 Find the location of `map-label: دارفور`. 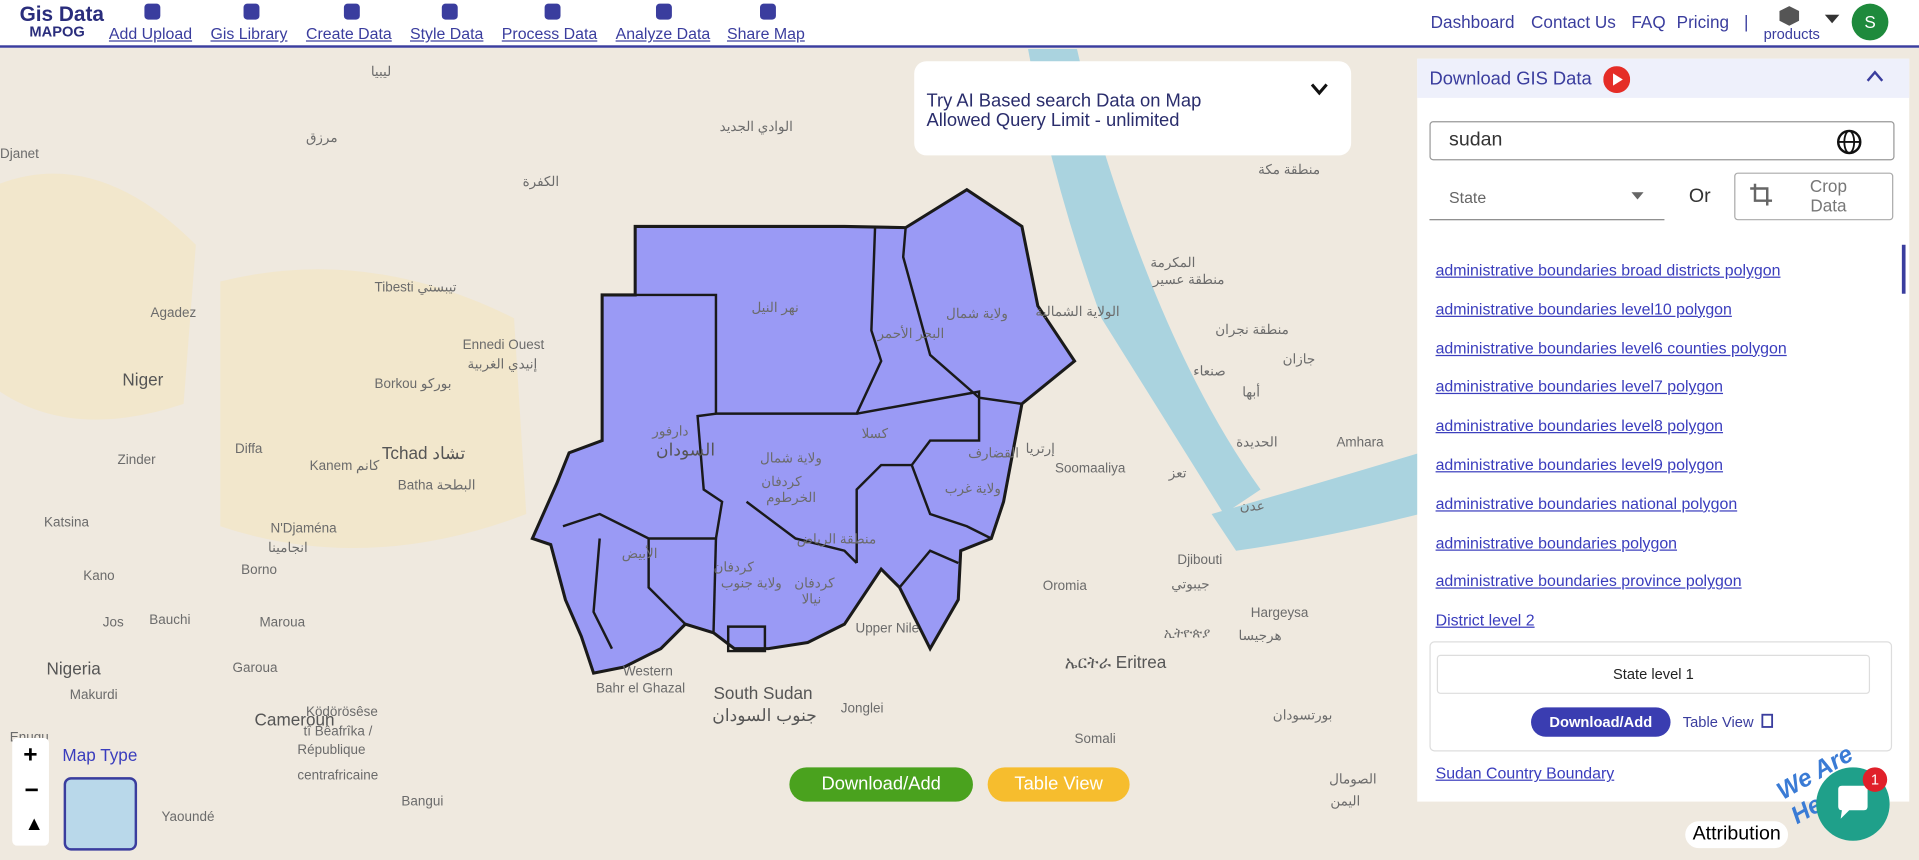

map-label: دارفور is located at coordinates (670, 432).